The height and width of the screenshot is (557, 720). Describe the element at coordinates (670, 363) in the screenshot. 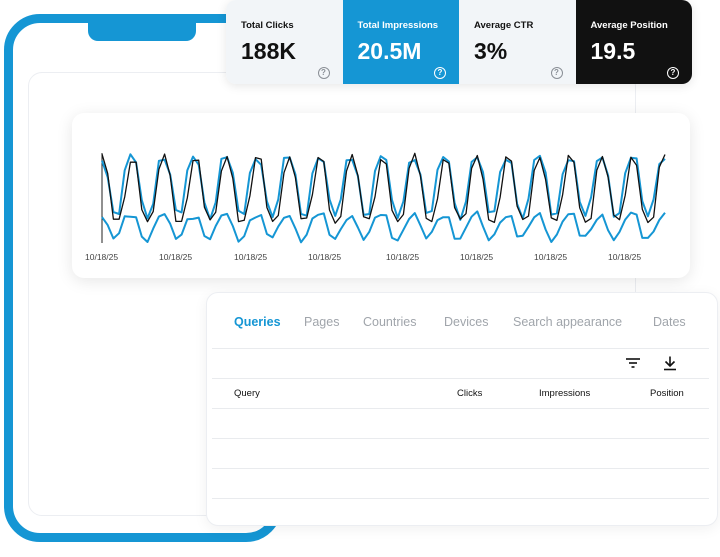

I see `download-icon` at that location.